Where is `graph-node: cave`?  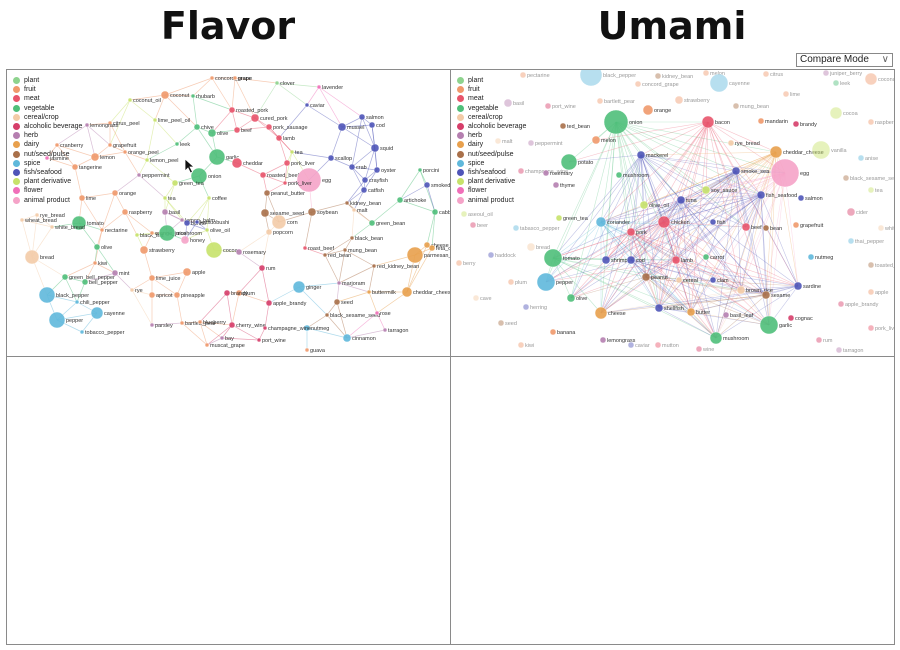
graph-node: cave is located at coordinates (482, 298).